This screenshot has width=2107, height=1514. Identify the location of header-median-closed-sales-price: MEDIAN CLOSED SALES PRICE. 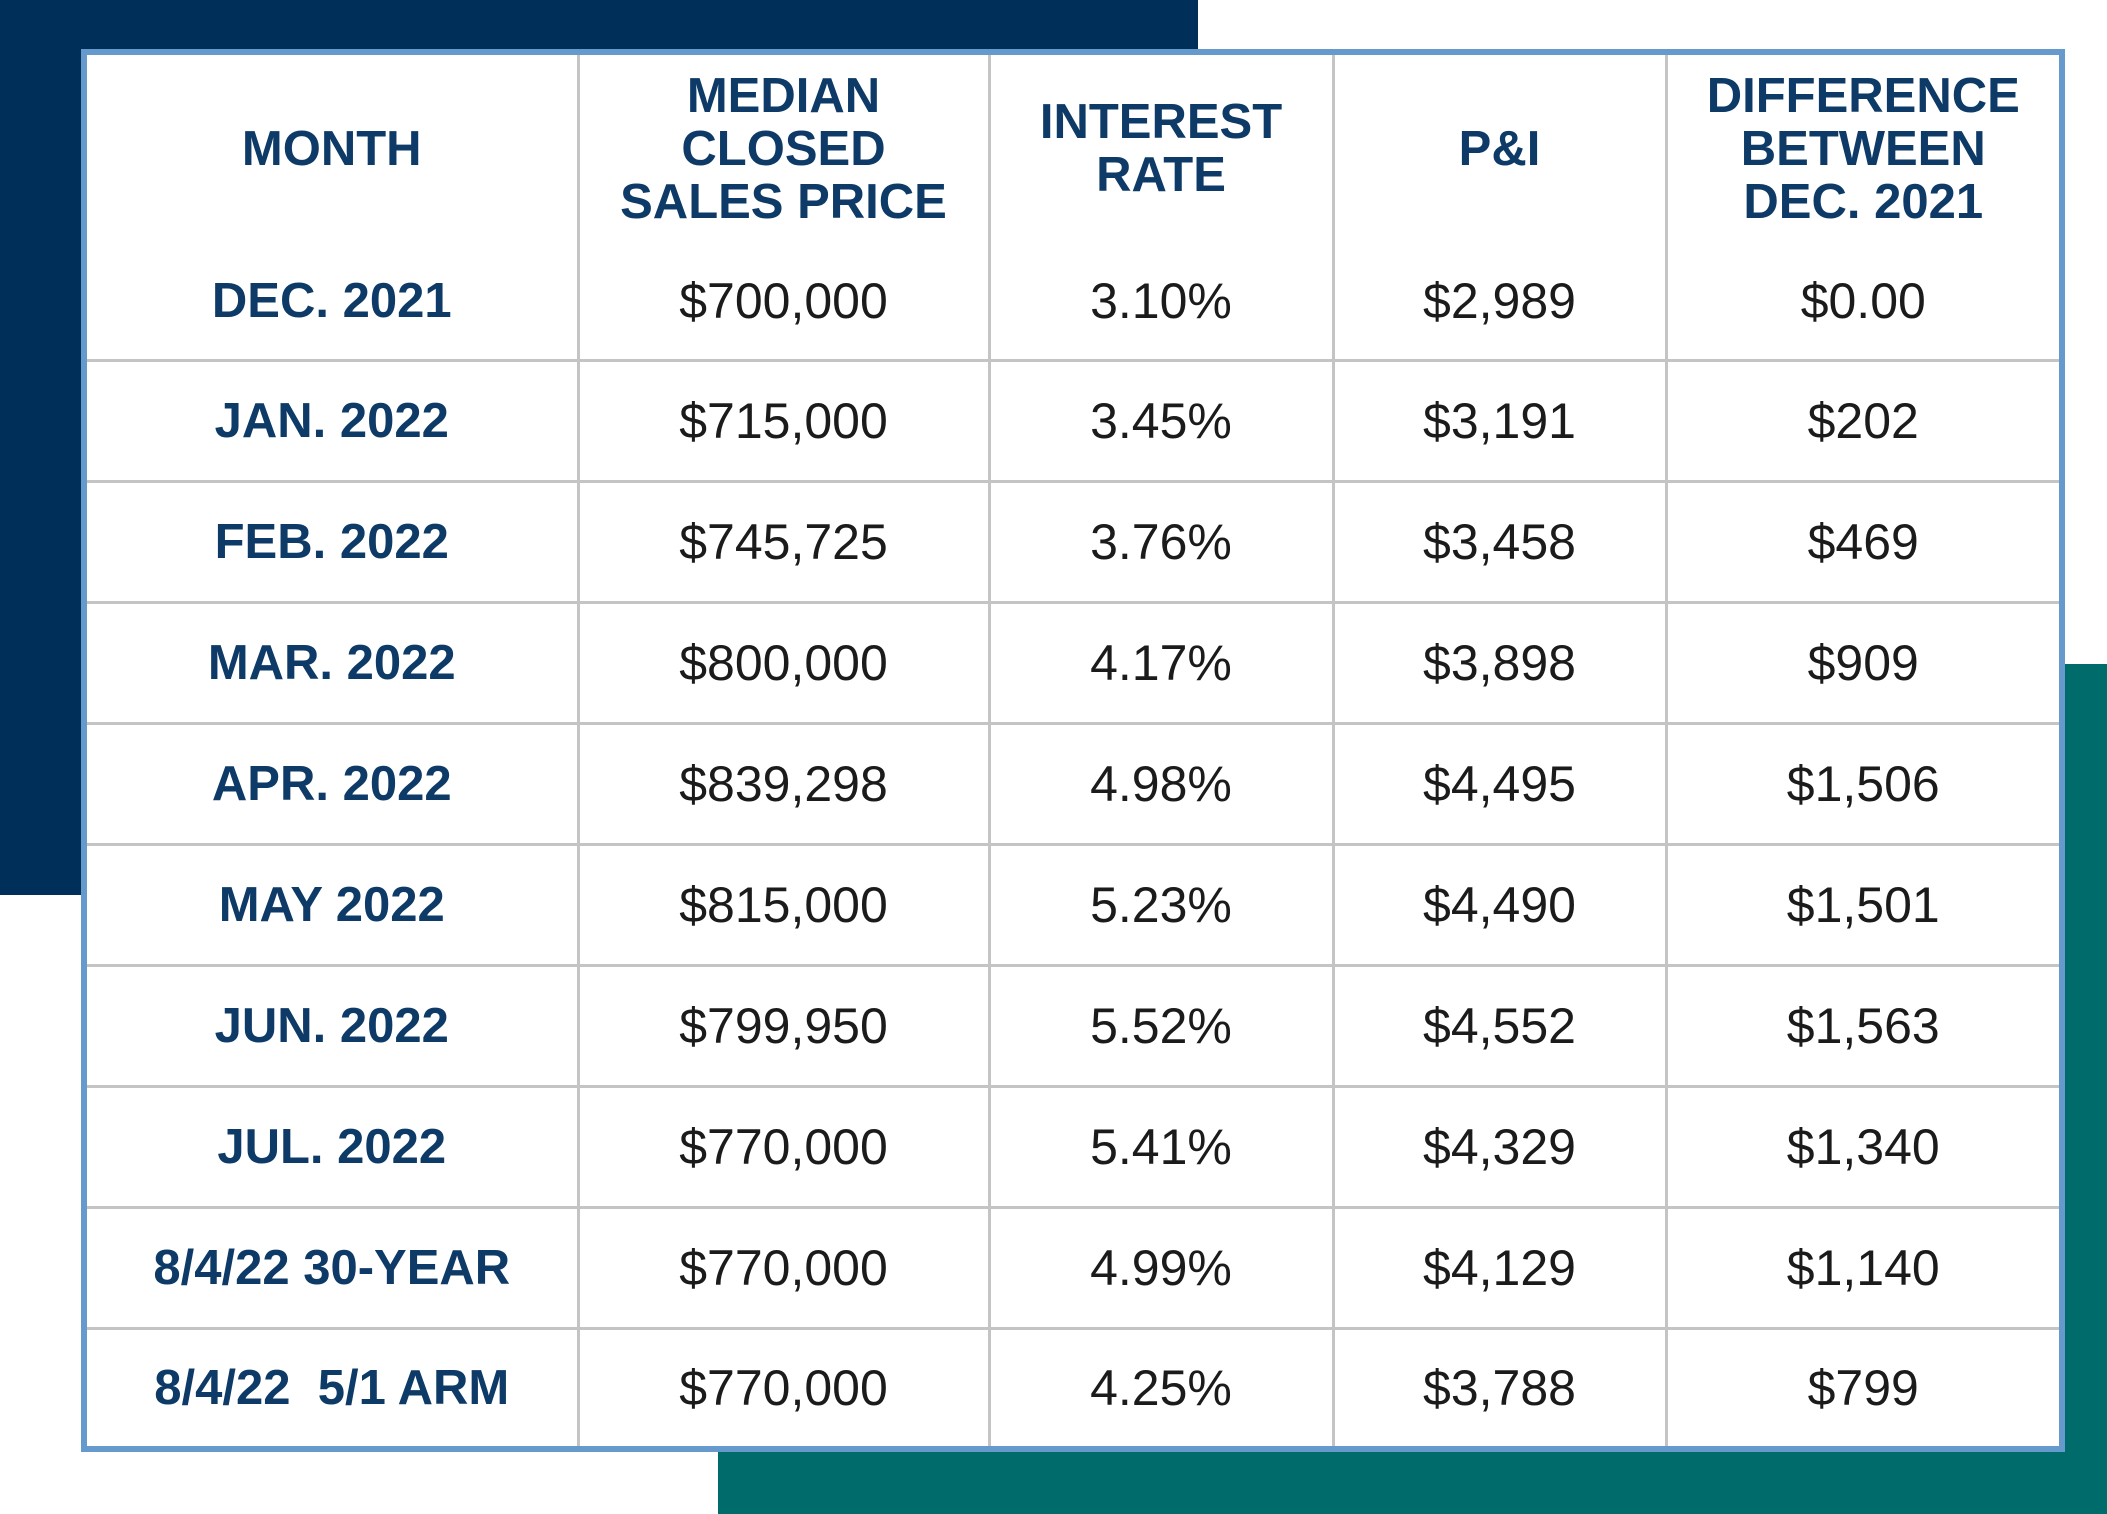
(783, 149).